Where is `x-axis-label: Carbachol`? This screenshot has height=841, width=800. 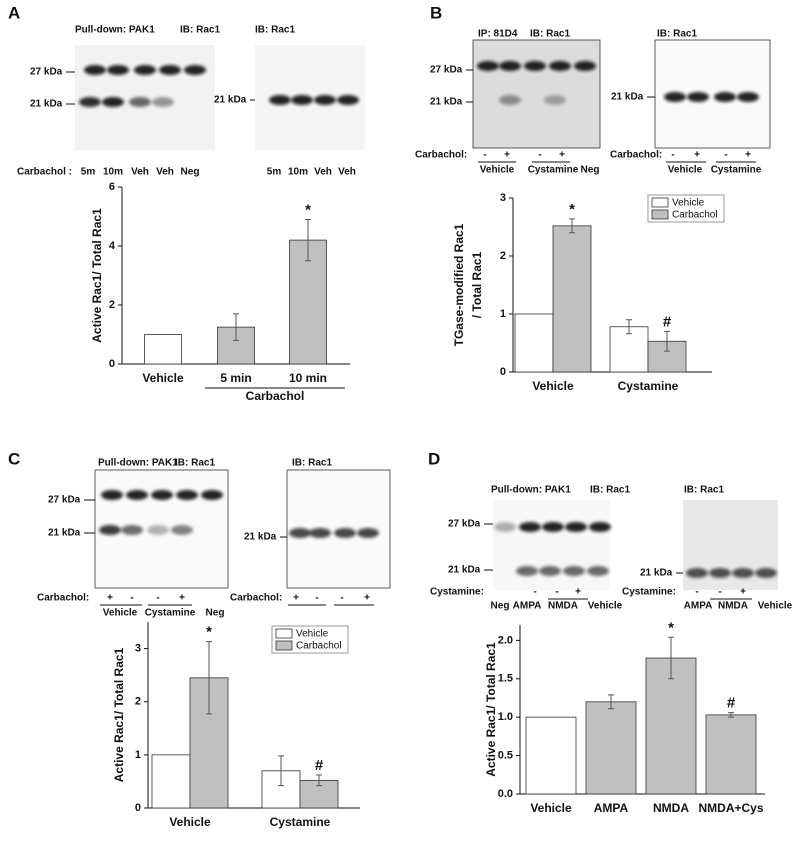
x-axis-label: Carbachol is located at coordinates (275, 396).